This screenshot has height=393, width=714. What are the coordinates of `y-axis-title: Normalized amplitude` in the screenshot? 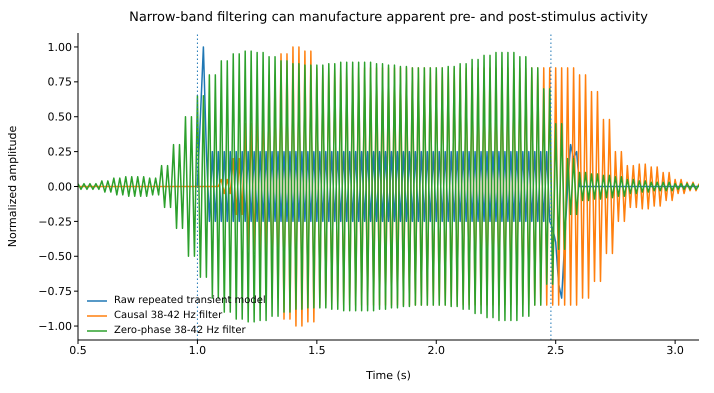 It's located at (12, 187).